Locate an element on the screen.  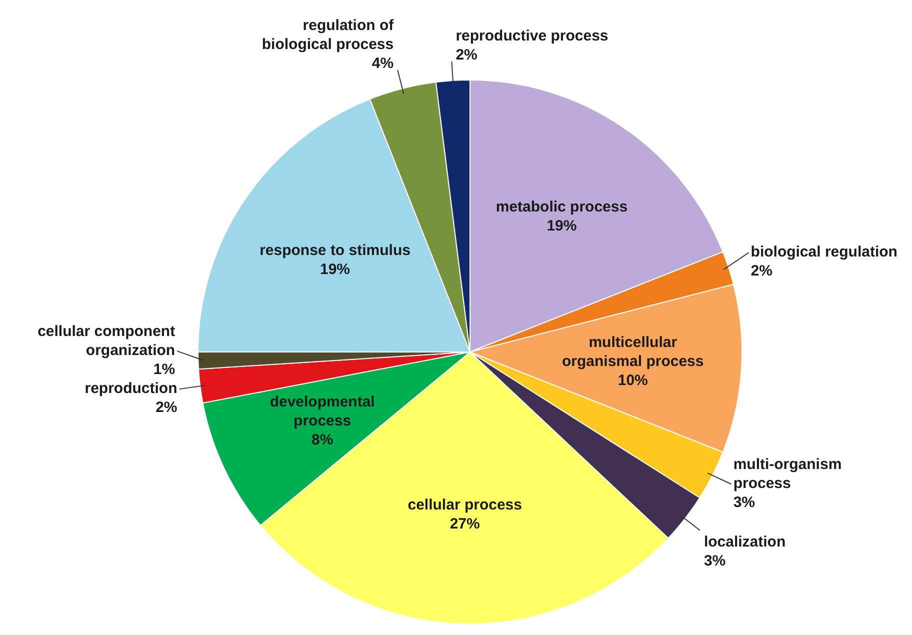
slice-label: localization is located at coordinates (745, 541).